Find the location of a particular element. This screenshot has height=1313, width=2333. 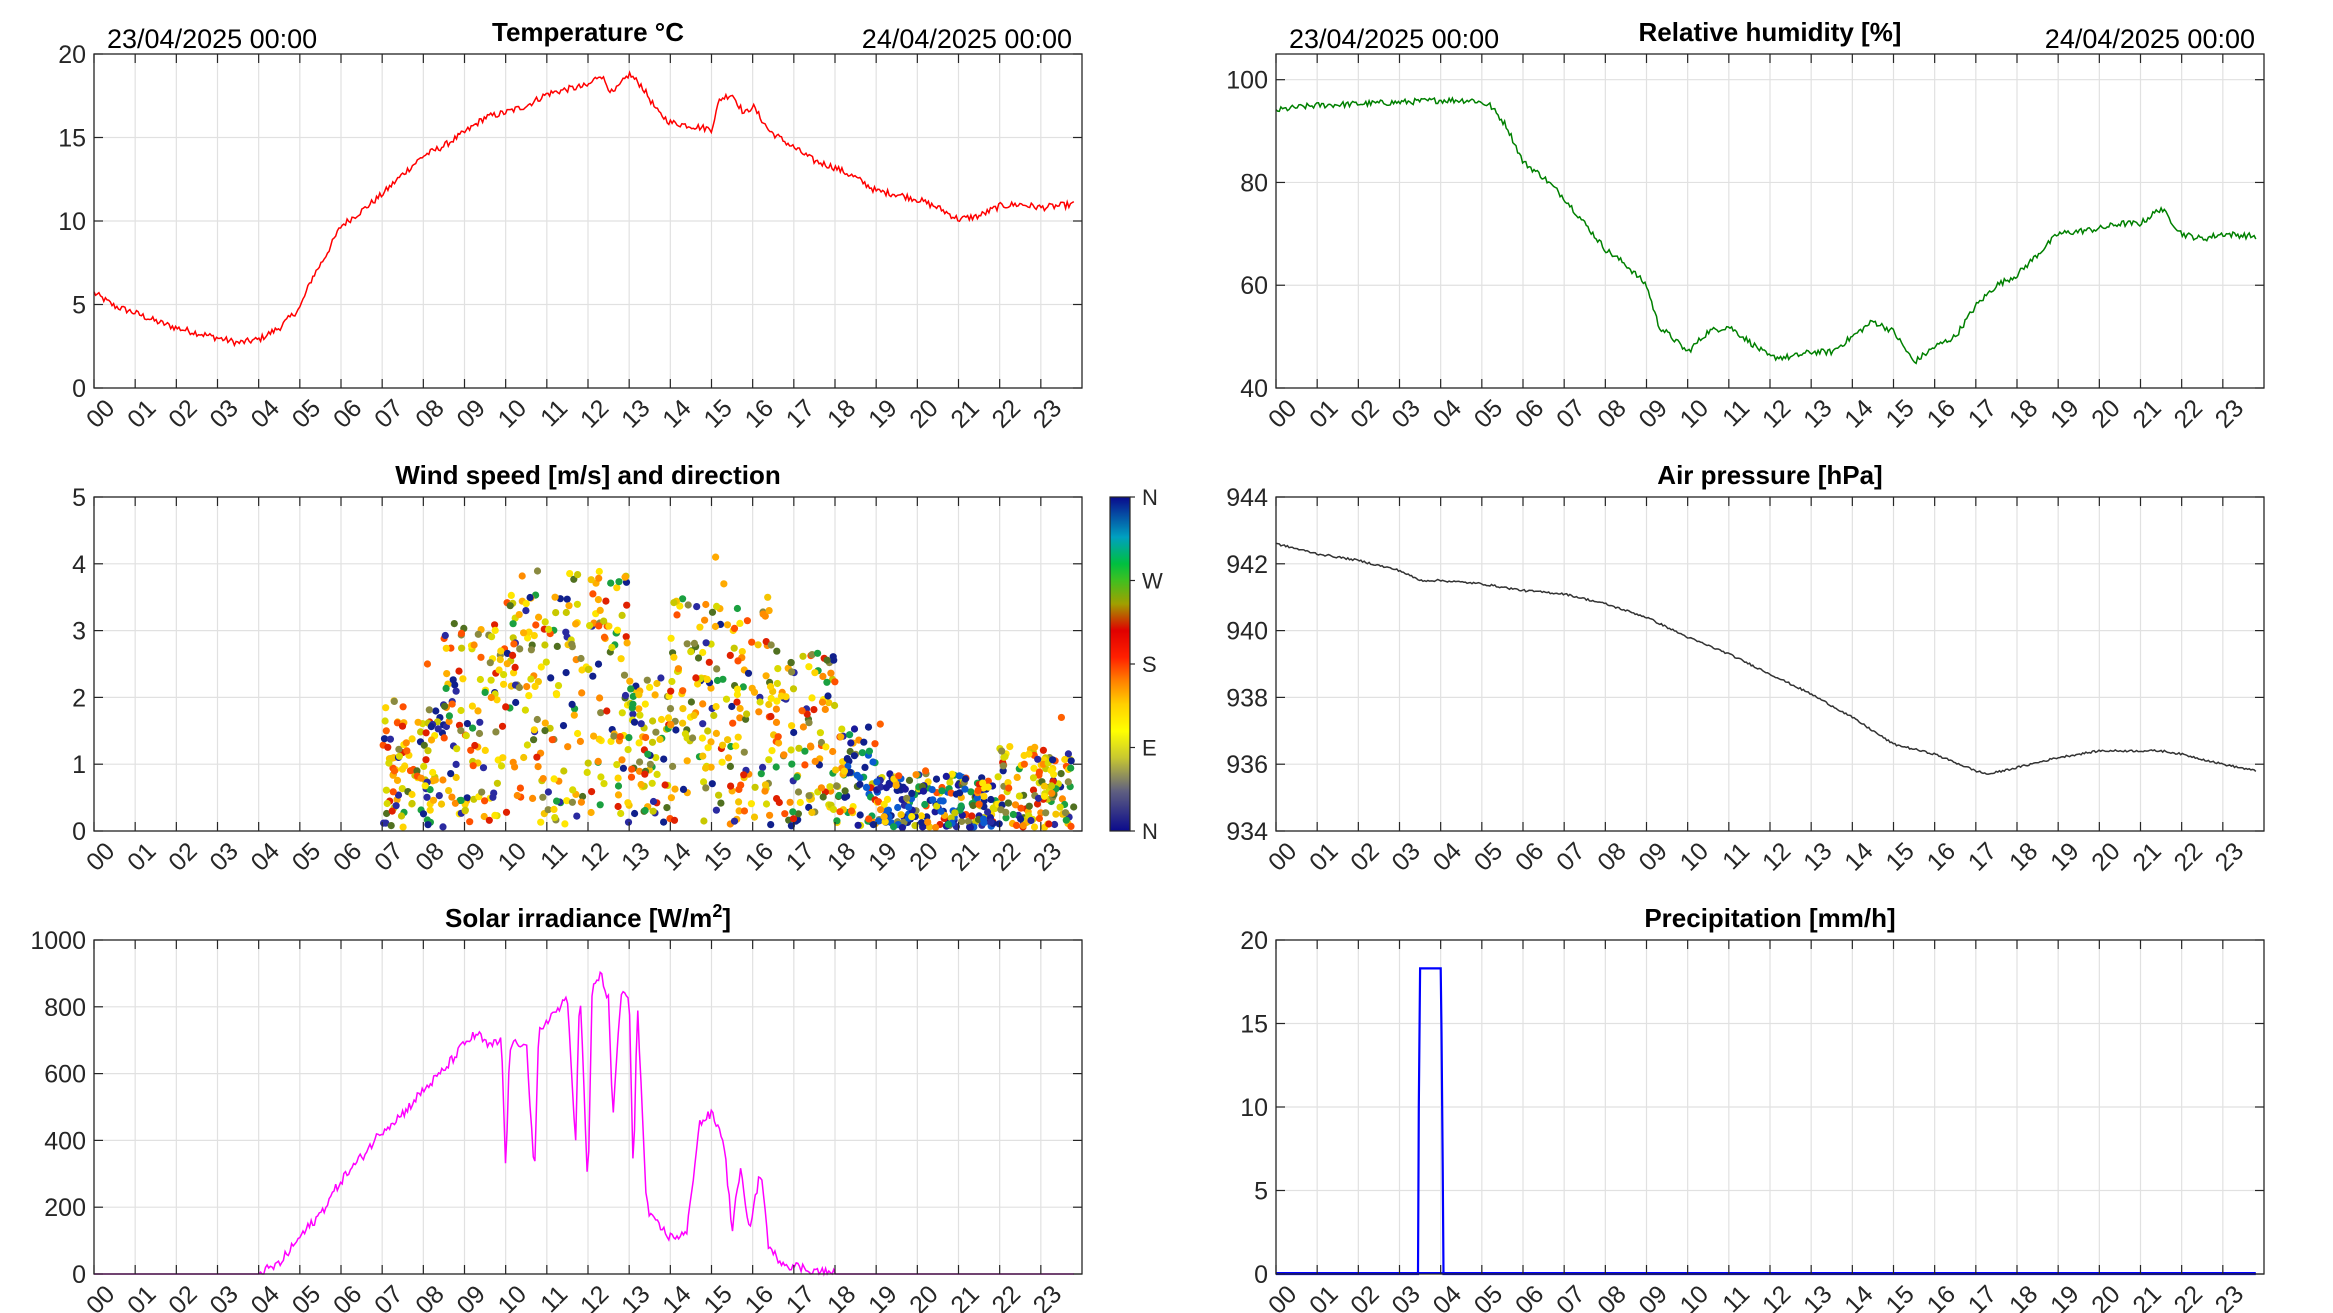

x-tick-label: 23 is located at coordinates (1047, 856).